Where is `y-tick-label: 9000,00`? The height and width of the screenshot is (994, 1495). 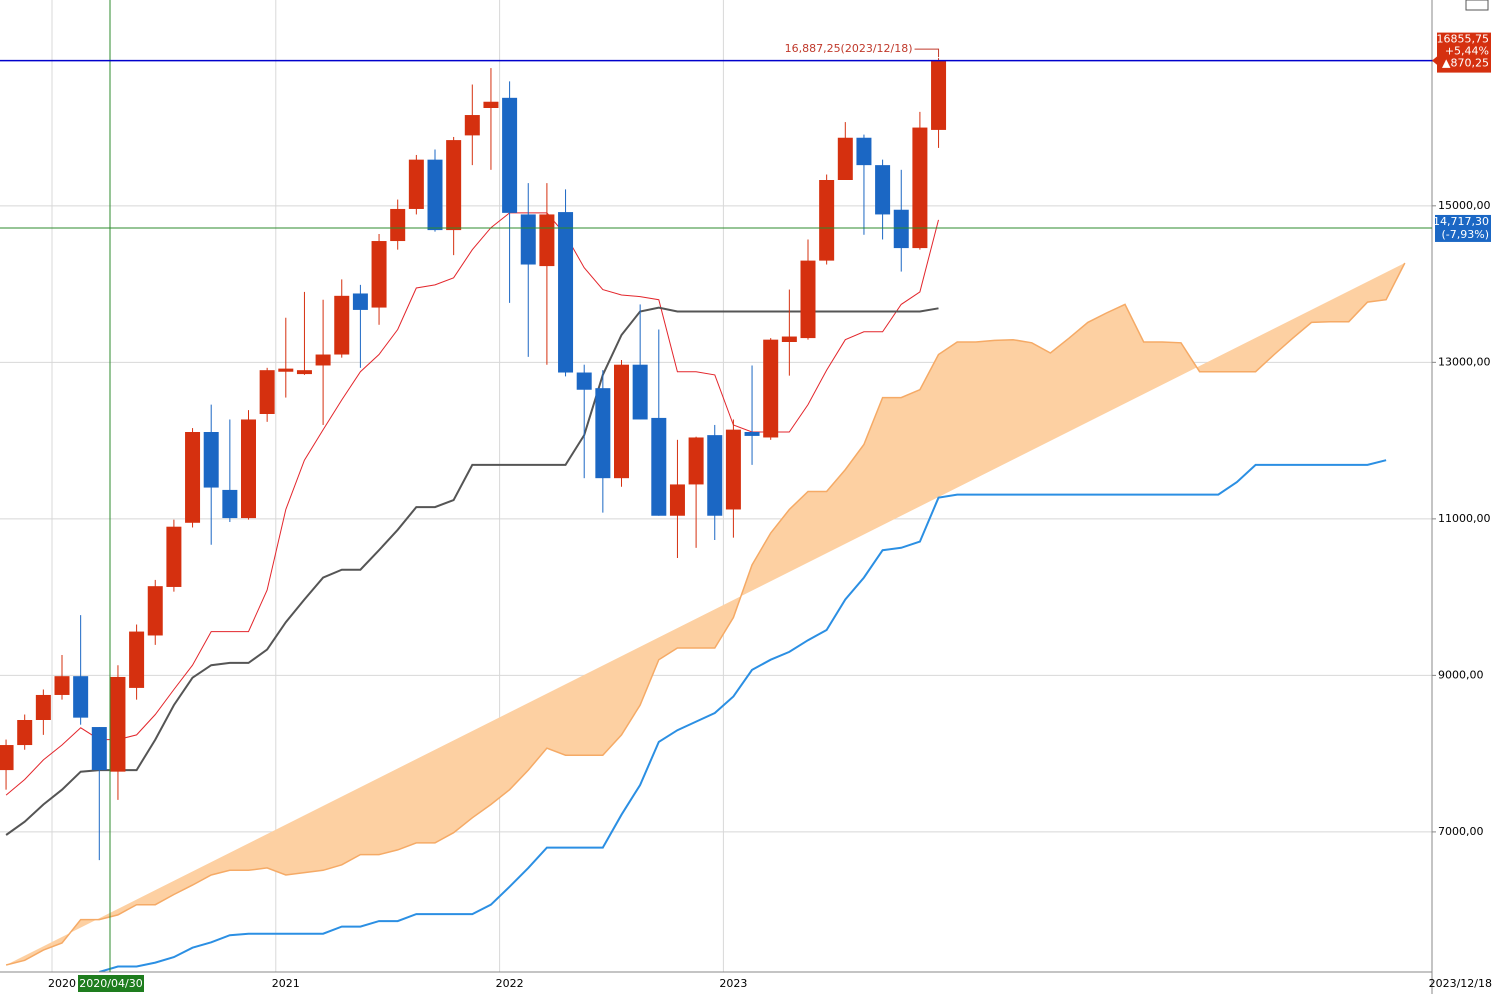 y-tick-label: 9000,00 is located at coordinates (1461, 674).